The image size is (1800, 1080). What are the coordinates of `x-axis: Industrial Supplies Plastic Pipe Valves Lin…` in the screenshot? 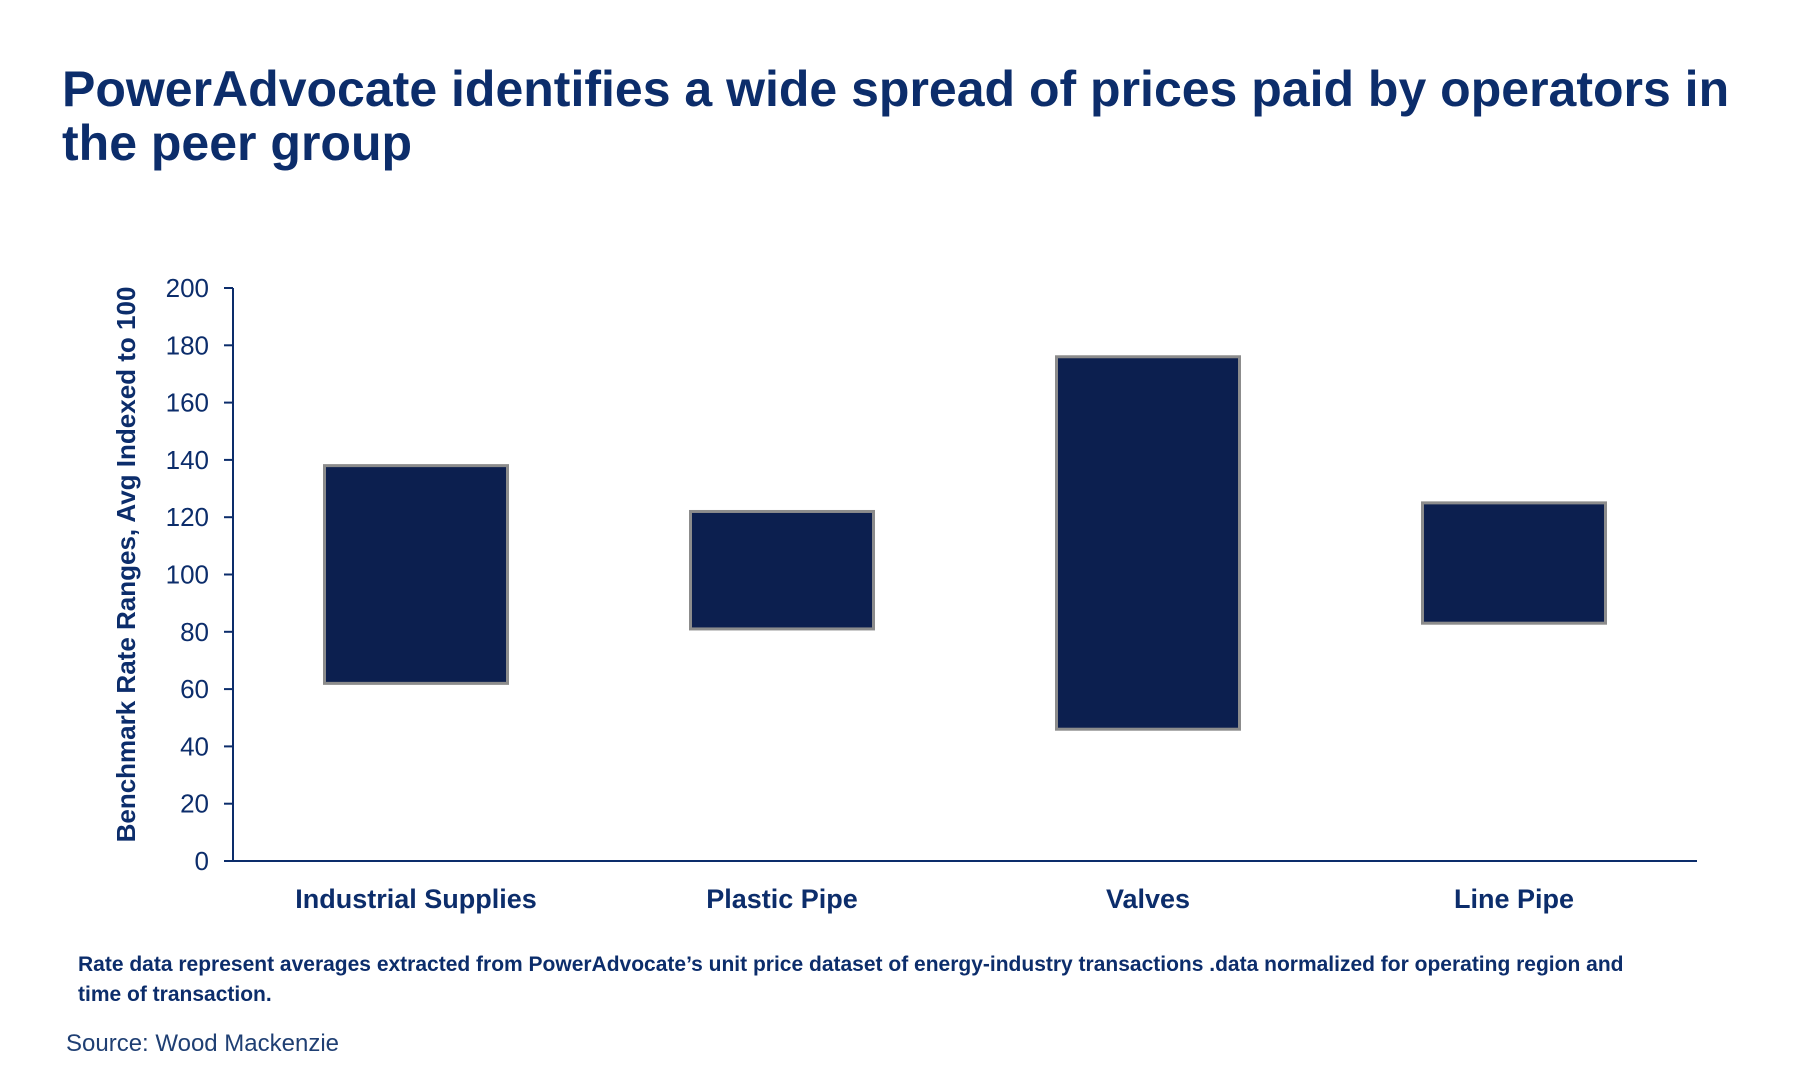 It's located at (965, 887).